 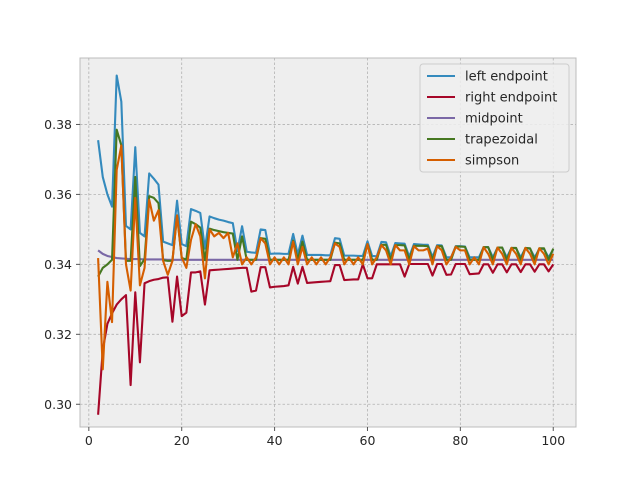 I want to click on x-tick-label: 60, so click(x=368, y=440).